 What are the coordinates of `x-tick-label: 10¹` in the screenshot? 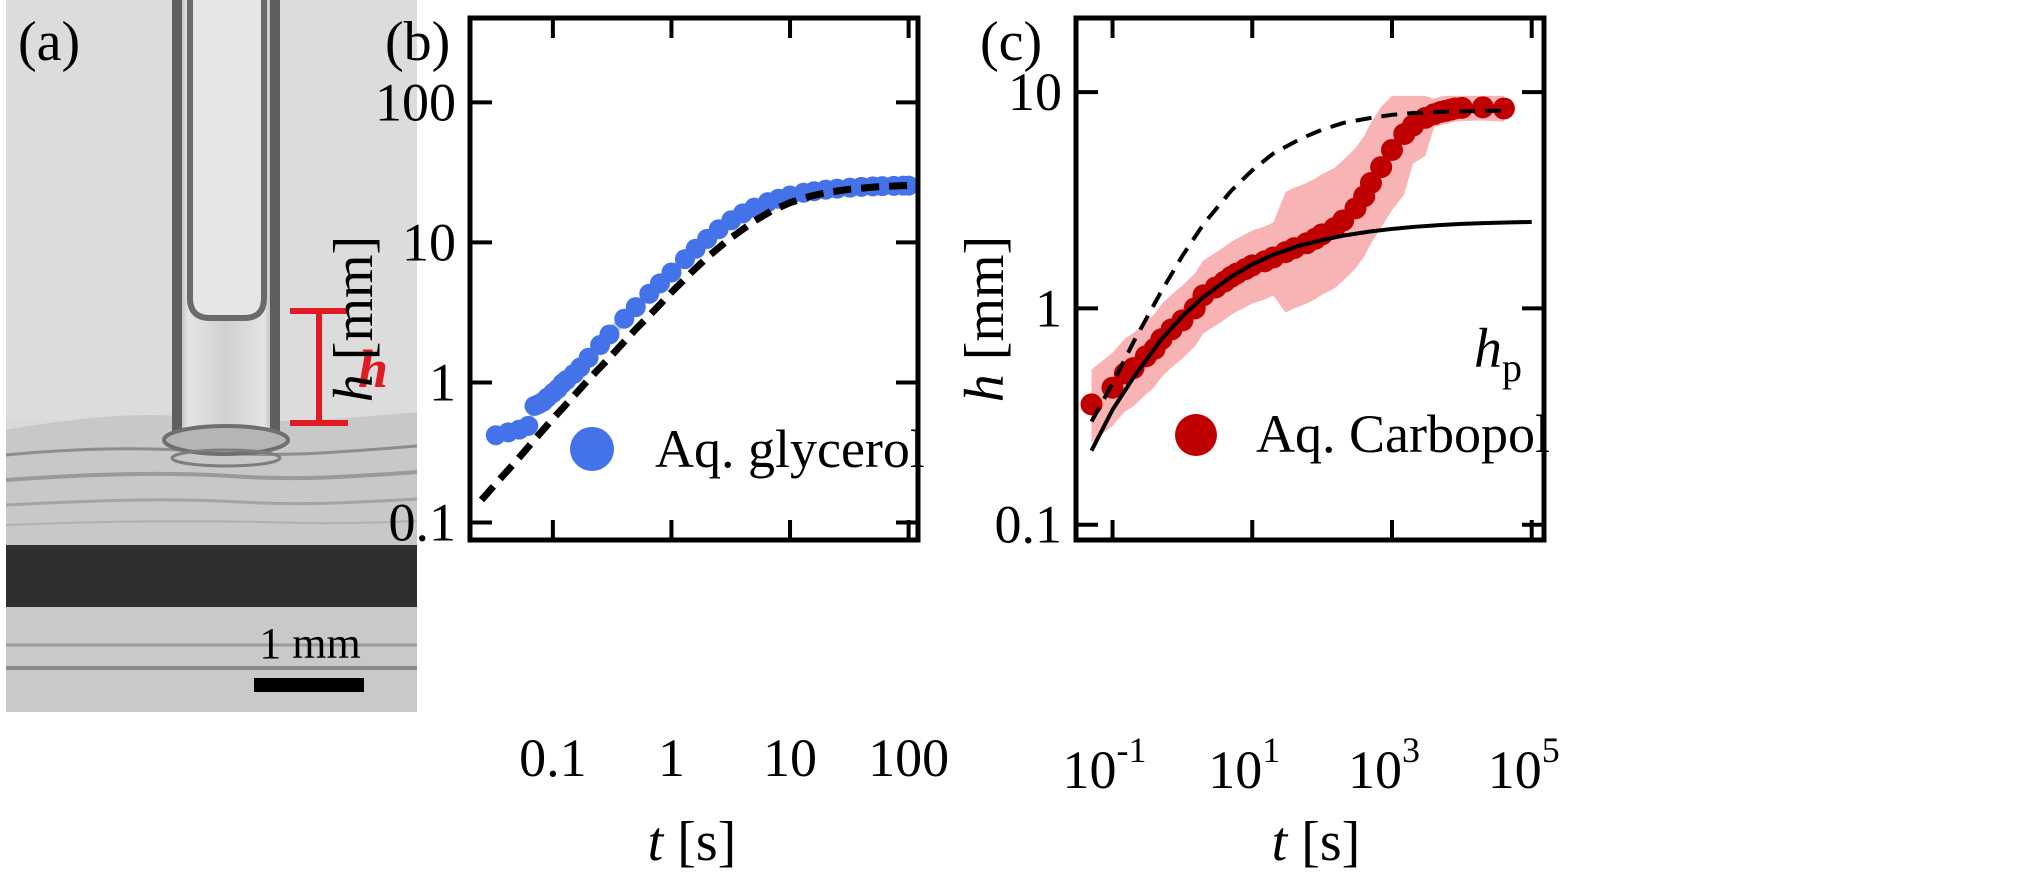 It's located at (1244, 765).